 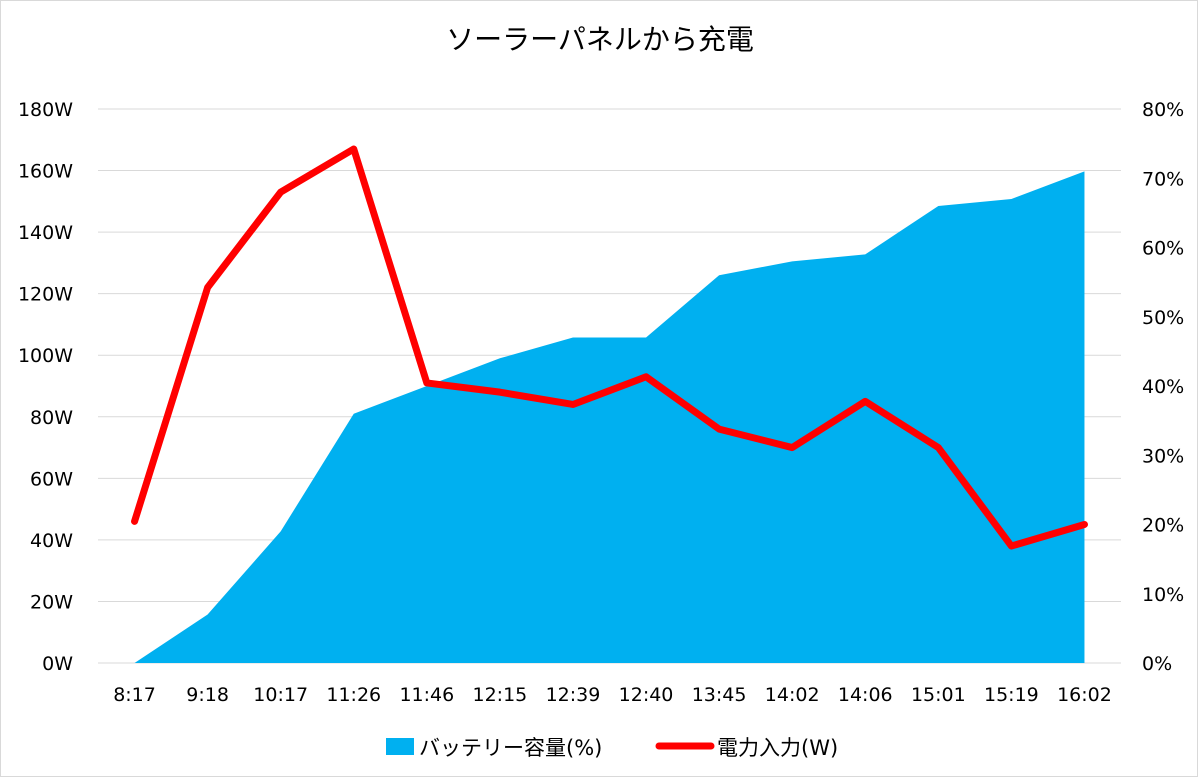 I want to click on left-tick-label: 120W, so click(x=45, y=295).